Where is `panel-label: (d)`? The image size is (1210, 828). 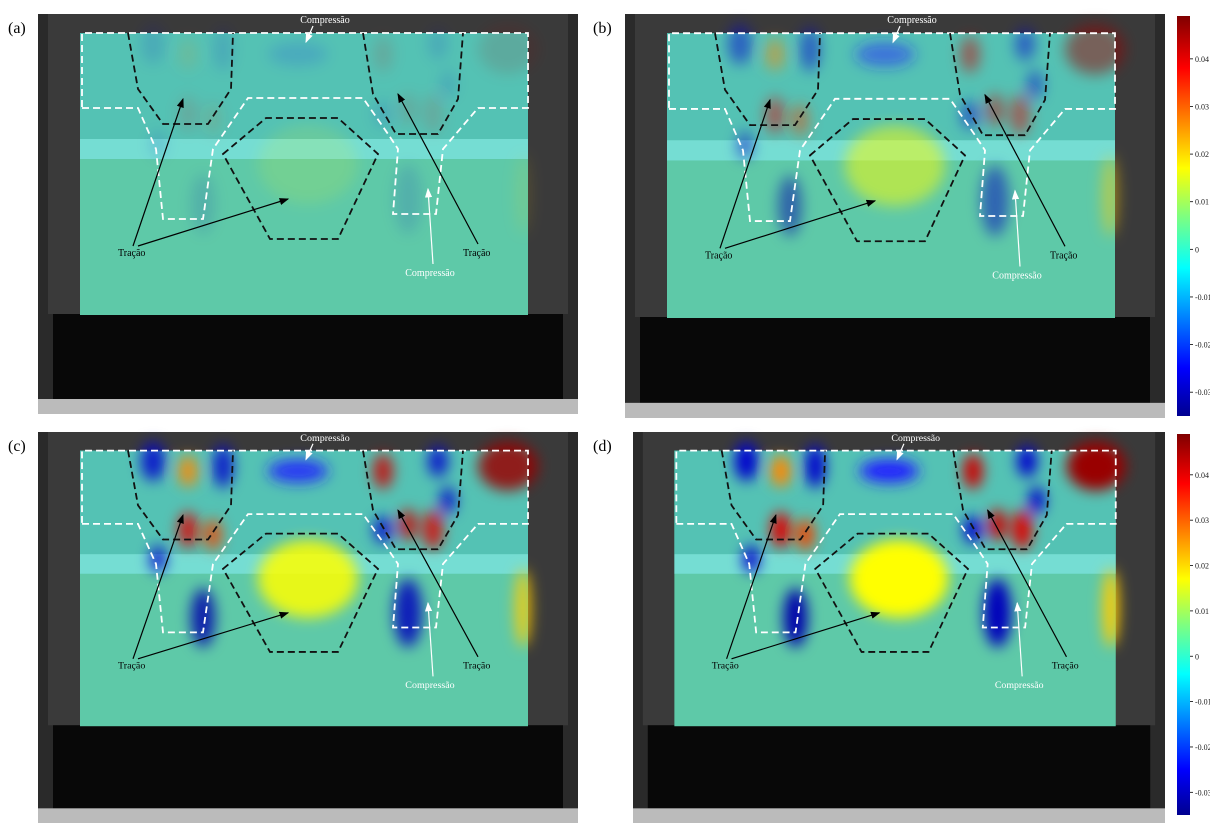 panel-label: (d) is located at coordinates (602, 446).